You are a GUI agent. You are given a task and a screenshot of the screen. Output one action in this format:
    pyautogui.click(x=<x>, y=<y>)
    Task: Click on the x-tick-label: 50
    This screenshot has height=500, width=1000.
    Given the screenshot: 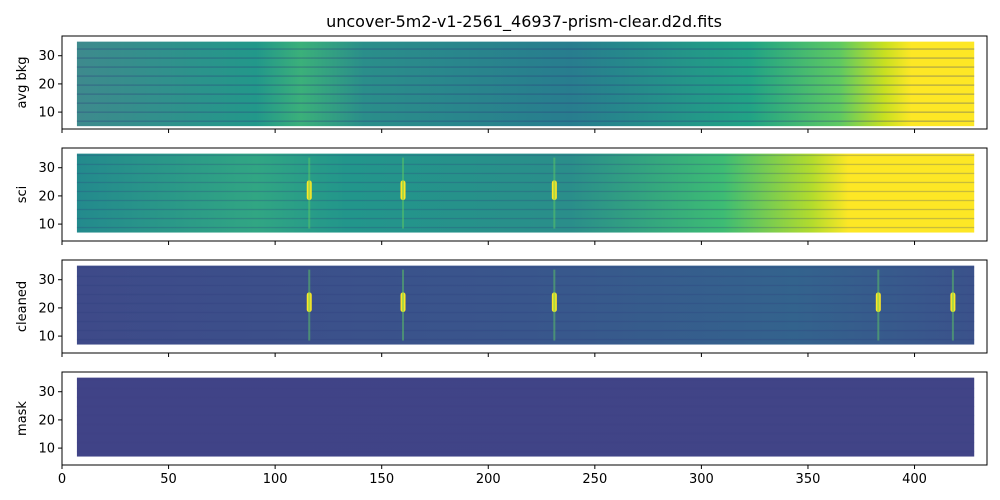 What is the action you would take?
    pyautogui.click(x=168, y=479)
    